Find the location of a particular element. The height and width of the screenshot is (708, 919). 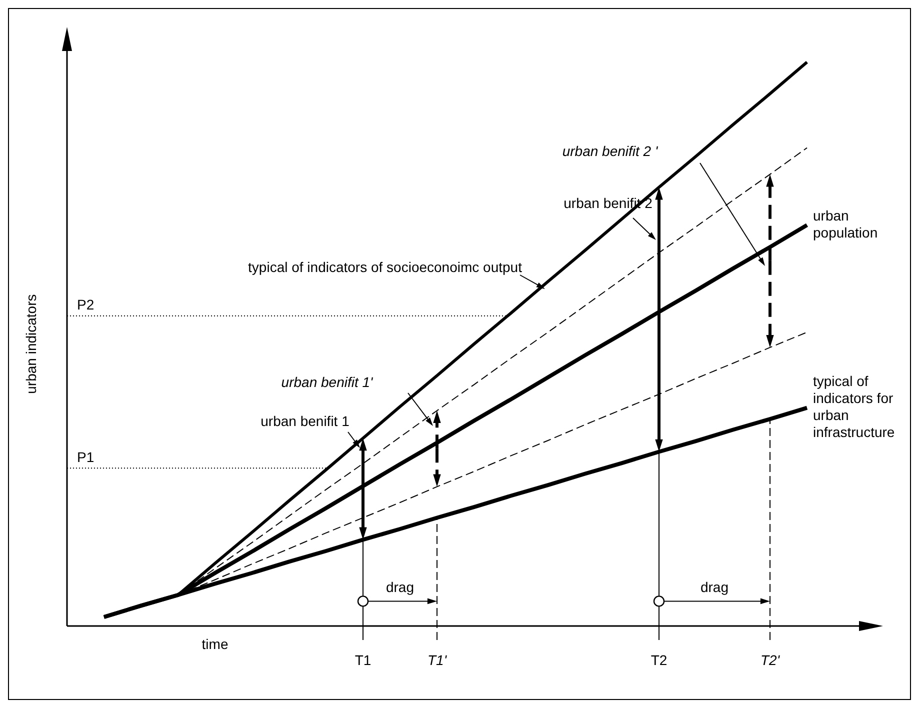

x-tick-label: T1 is located at coordinates (363, 660).